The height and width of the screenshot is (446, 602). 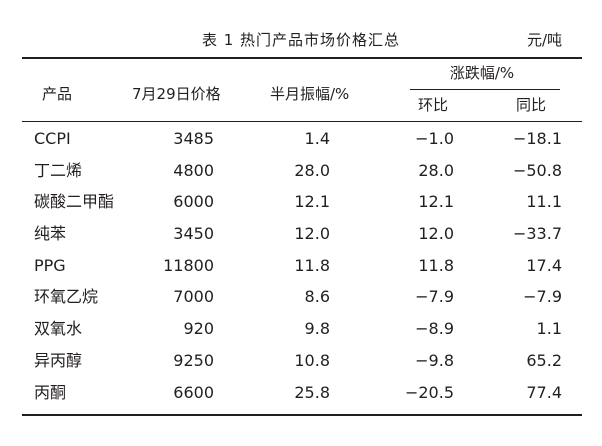 I want to click on yoy-cell: 1.1, so click(x=549, y=329).